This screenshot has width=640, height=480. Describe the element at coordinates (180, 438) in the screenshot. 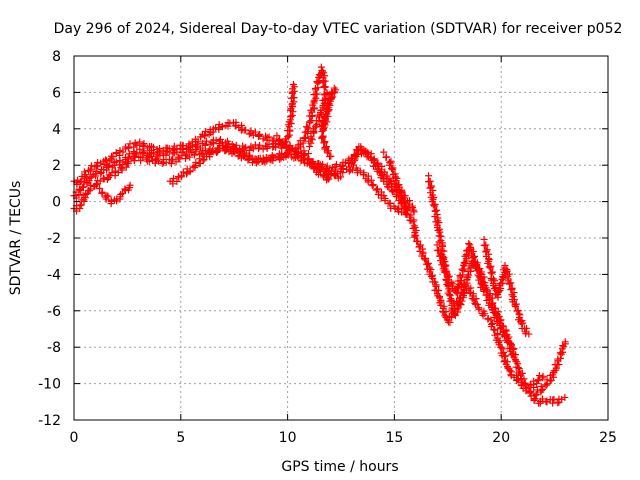

I see `x-tick-label: 5` at that location.